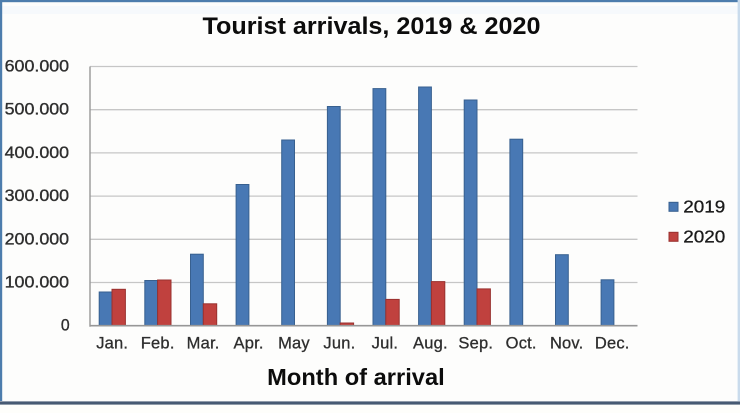 The width and height of the screenshot is (740, 413). I want to click on svg-text: Jan., so click(112, 343).